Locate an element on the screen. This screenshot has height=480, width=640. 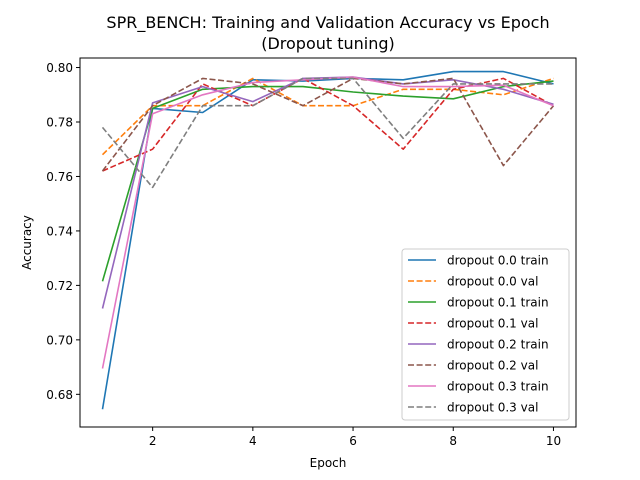
y-tick-label: 0.70 is located at coordinates (59, 340).